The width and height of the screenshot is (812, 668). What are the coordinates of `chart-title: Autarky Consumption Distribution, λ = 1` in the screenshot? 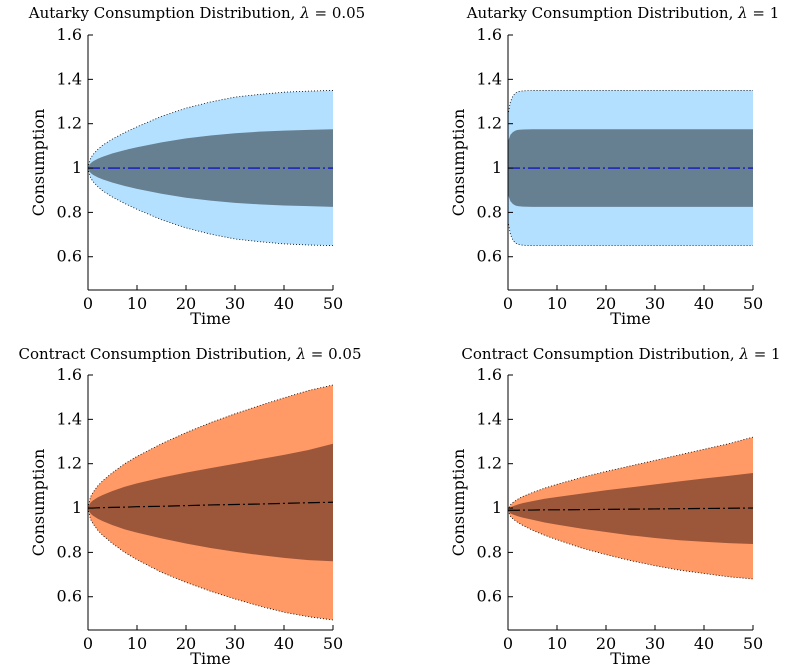 It's located at (623, 13).